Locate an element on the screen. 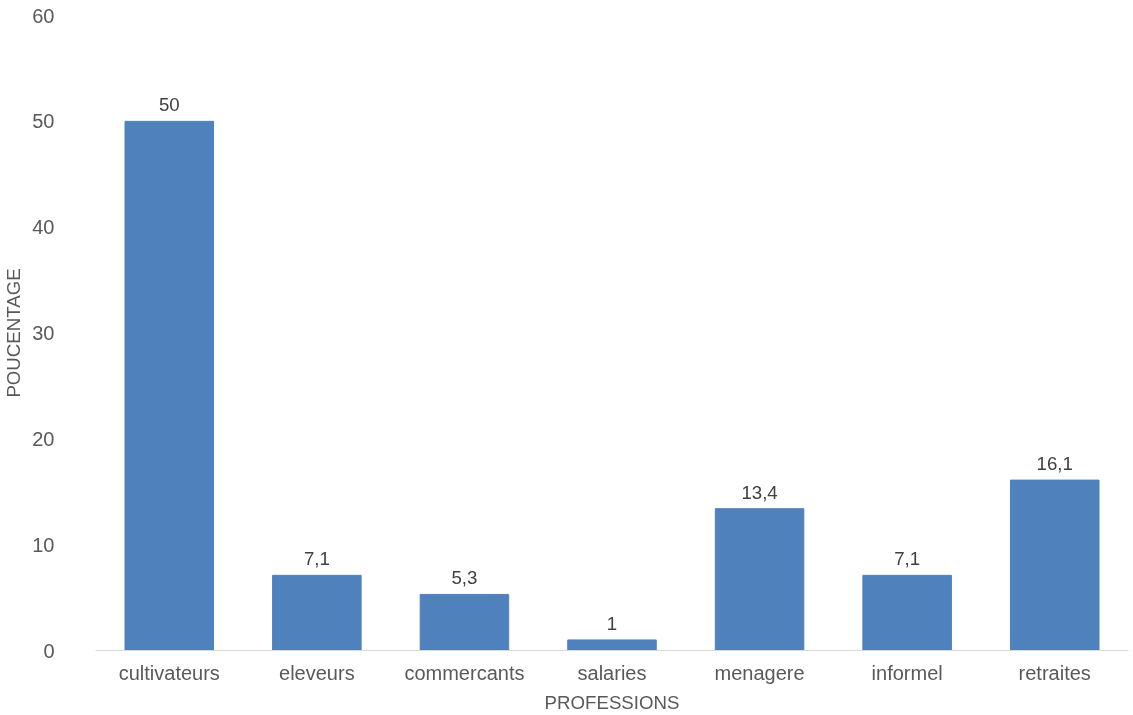 Image resolution: width=1133 pixels, height=715 pixels. data-label: 16,1 is located at coordinates (1054, 464).